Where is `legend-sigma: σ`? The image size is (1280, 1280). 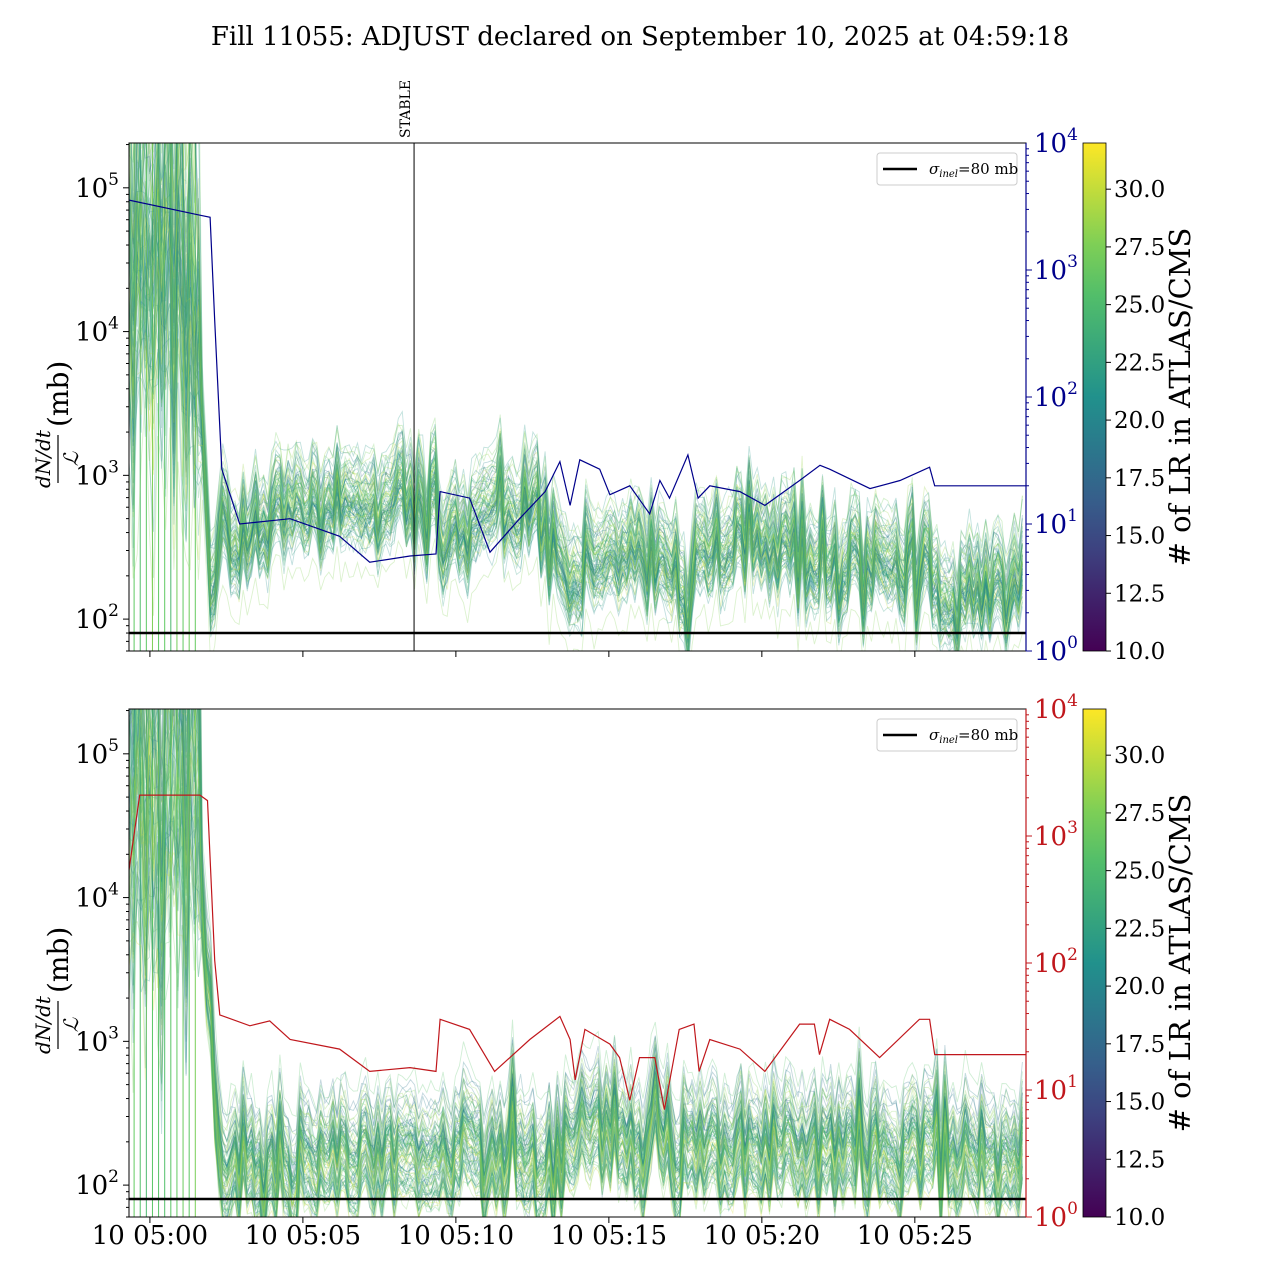 legend-sigma: σ is located at coordinates (934, 735).